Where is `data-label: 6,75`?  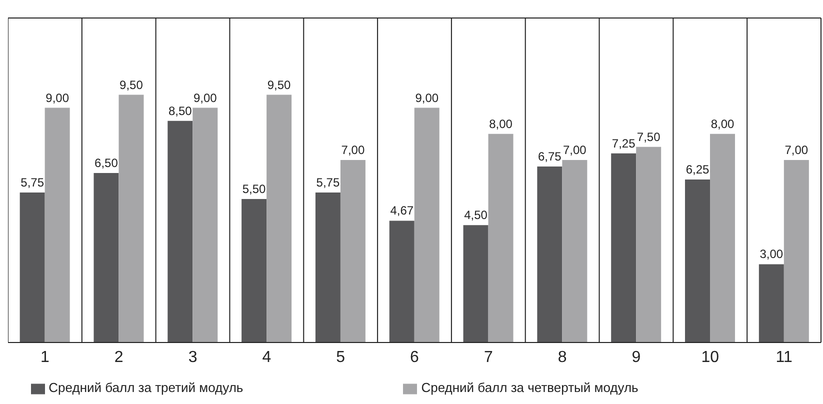
data-label: 6,75 is located at coordinates (550, 156).